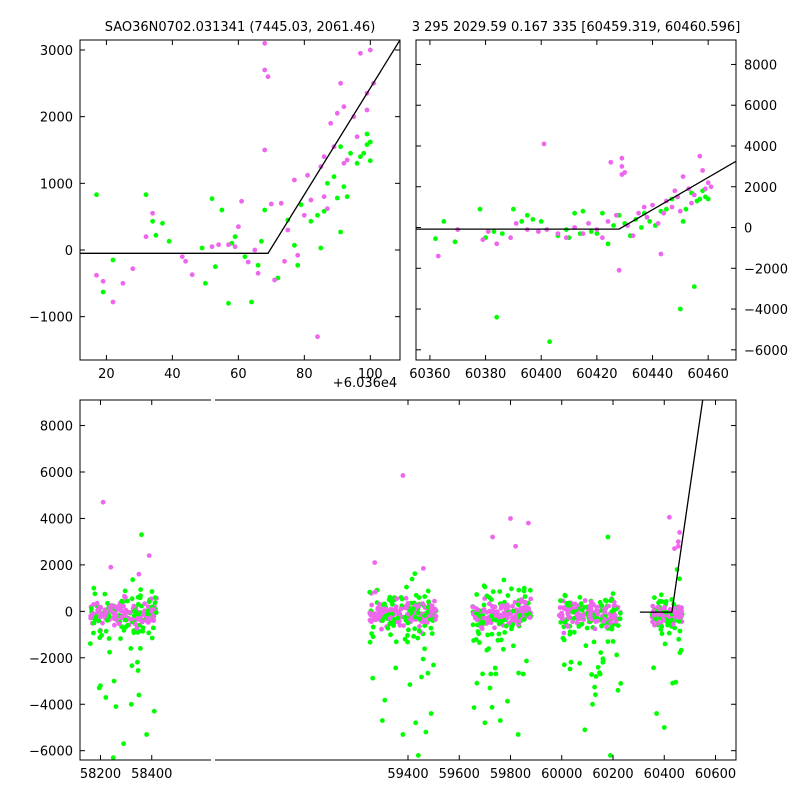  I want to click on y-tick-label: 2000, so click(760, 188).